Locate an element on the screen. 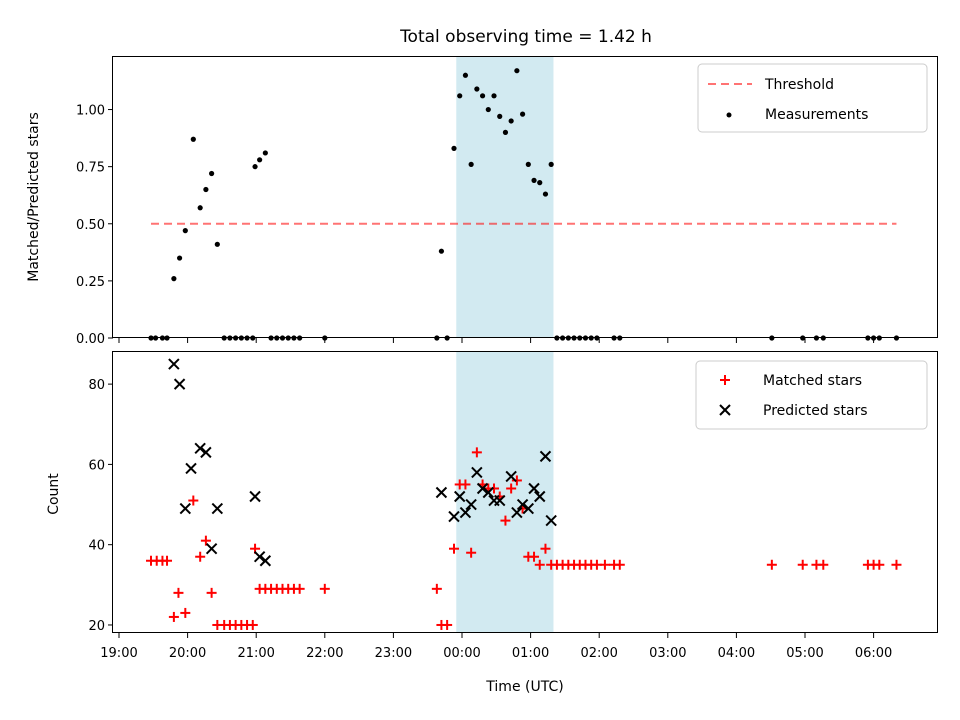 This screenshot has width=960, height=720. top-y-tick-label: 0.25 is located at coordinates (90, 282).